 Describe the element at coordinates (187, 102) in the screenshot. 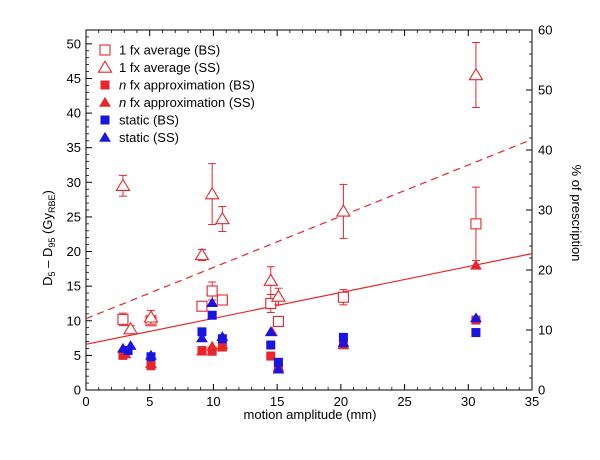

I see `legend-label-3: n fx approximation (SS)` at that location.